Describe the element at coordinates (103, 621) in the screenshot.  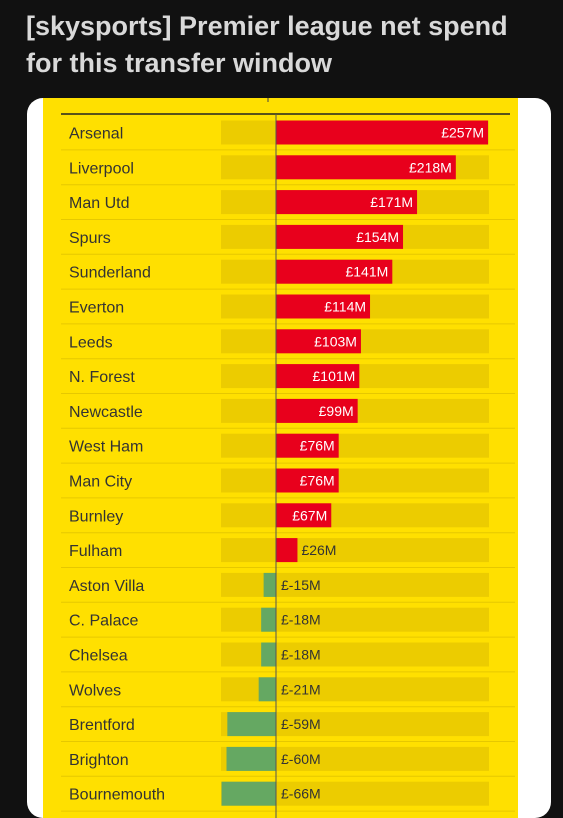
I see `team-label: C. Palace` at that location.